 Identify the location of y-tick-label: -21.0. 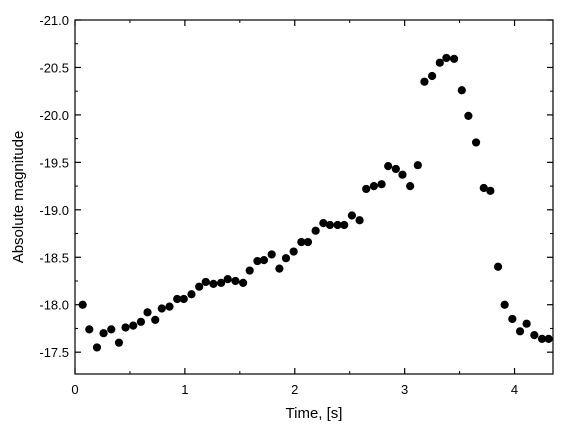
(54, 20).